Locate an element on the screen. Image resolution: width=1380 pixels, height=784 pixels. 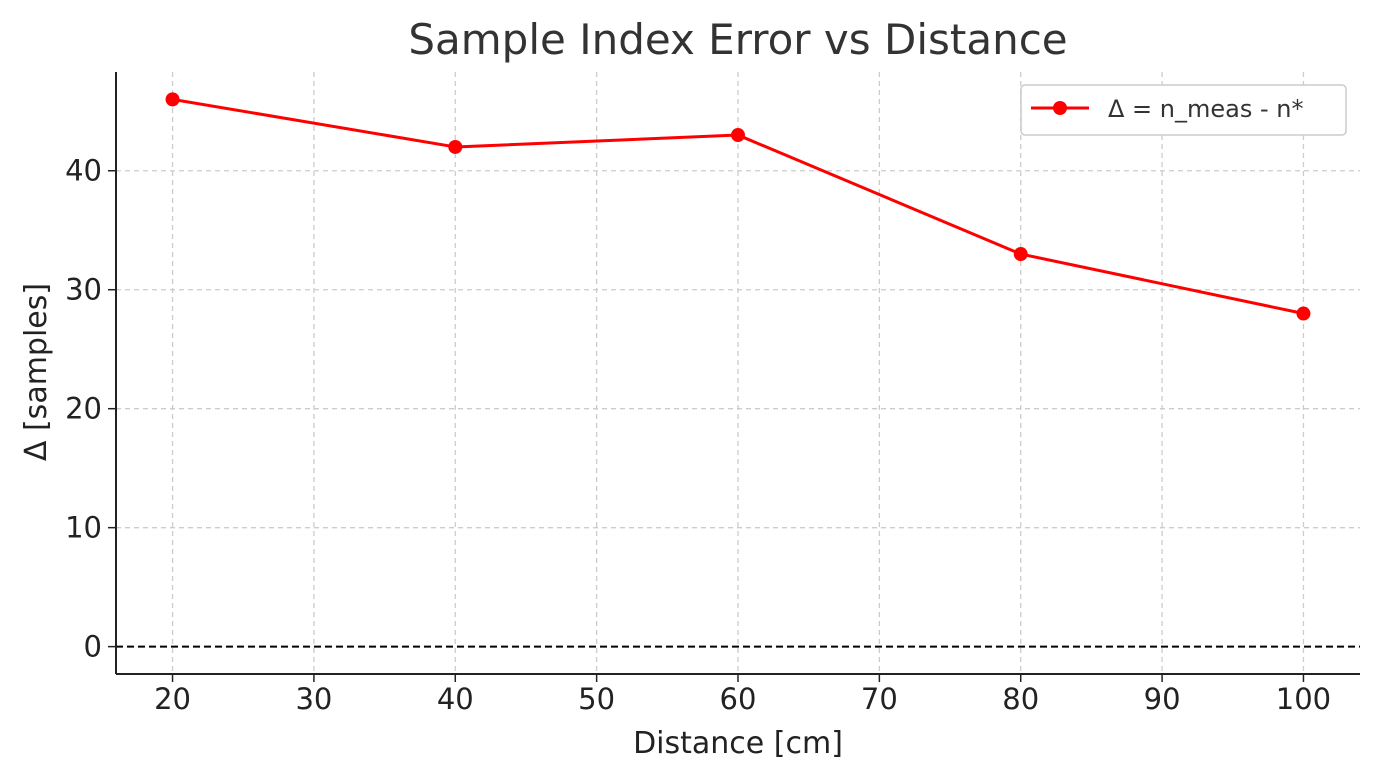
x-tick-label: 30 is located at coordinates (313, 699).